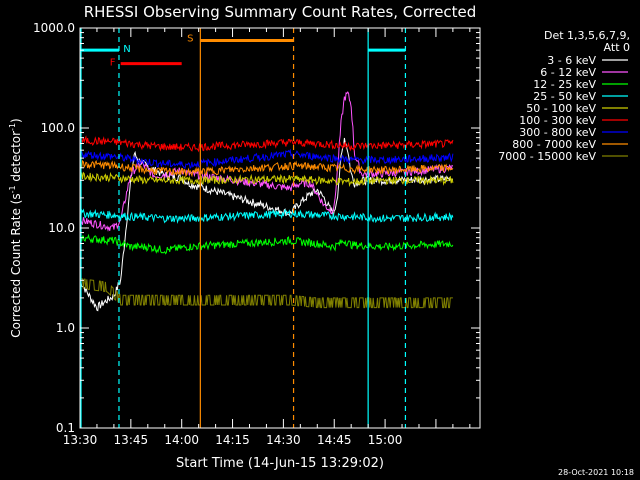  Describe the element at coordinates (12, 189) in the screenshot. I see `y-axis-label-sup1: -1` at that location.